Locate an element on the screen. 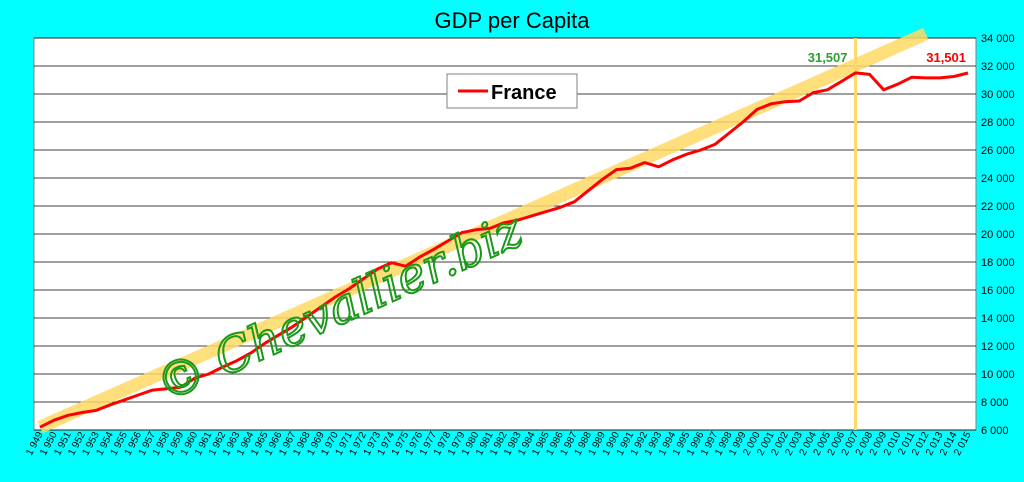 This screenshot has width=1024, height=482. y-tick-label: 16 000 is located at coordinates (998, 291).